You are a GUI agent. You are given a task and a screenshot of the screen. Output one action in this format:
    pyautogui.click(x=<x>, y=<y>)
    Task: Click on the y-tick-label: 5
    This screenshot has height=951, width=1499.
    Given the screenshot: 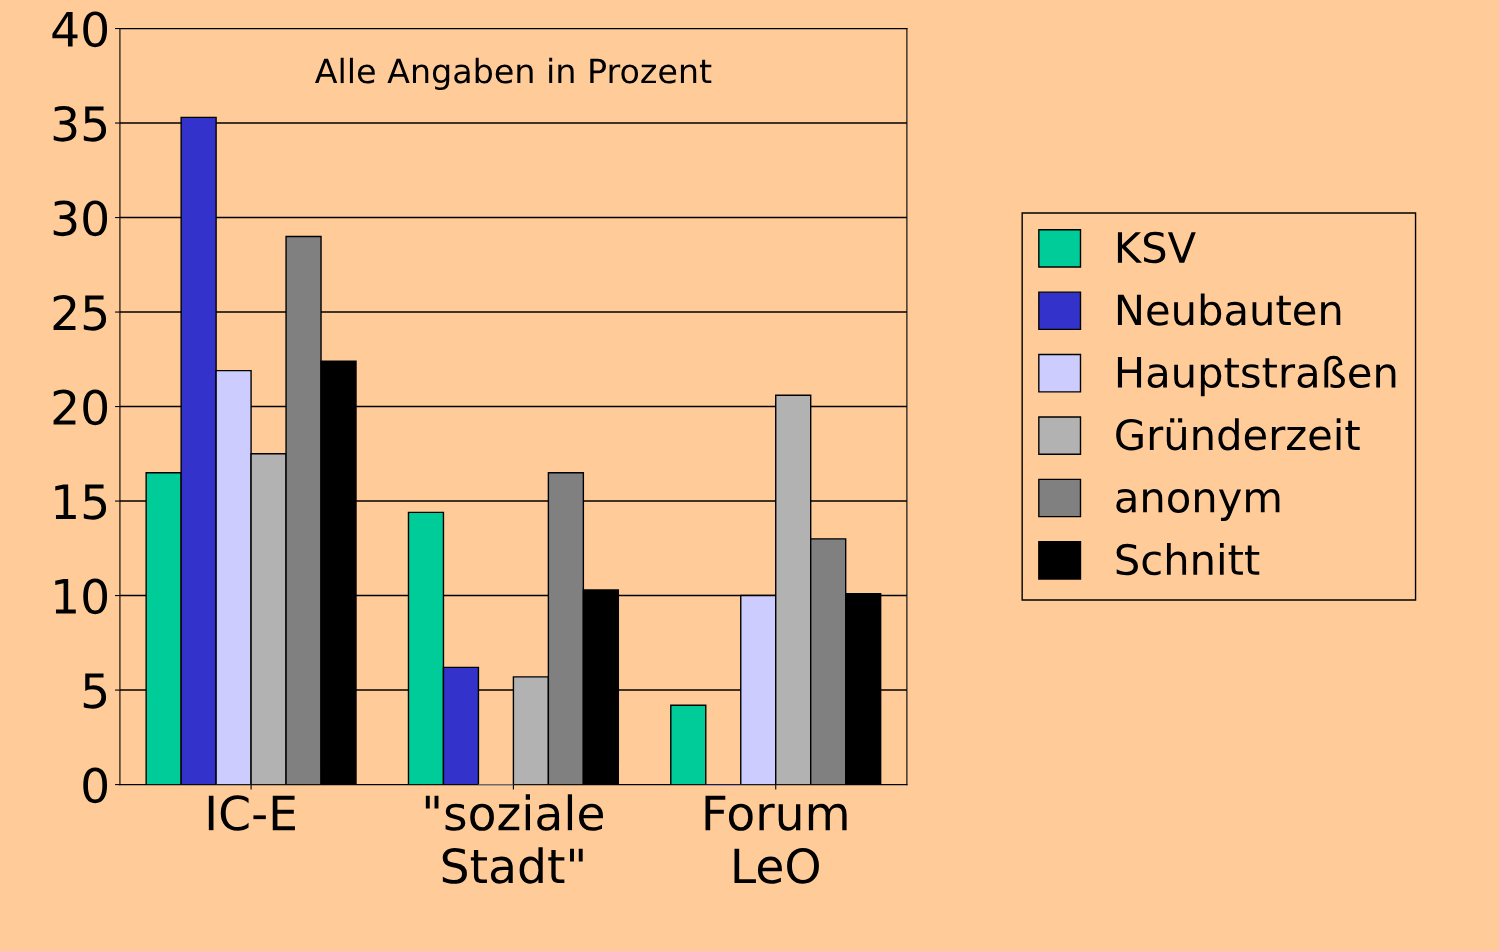 What is the action you would take?
    pyautogui.click(x=95, y=691)
    